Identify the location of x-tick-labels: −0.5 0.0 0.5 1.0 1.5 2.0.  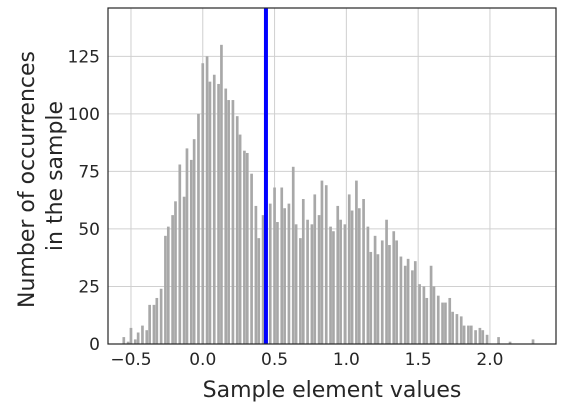
(306, 360).